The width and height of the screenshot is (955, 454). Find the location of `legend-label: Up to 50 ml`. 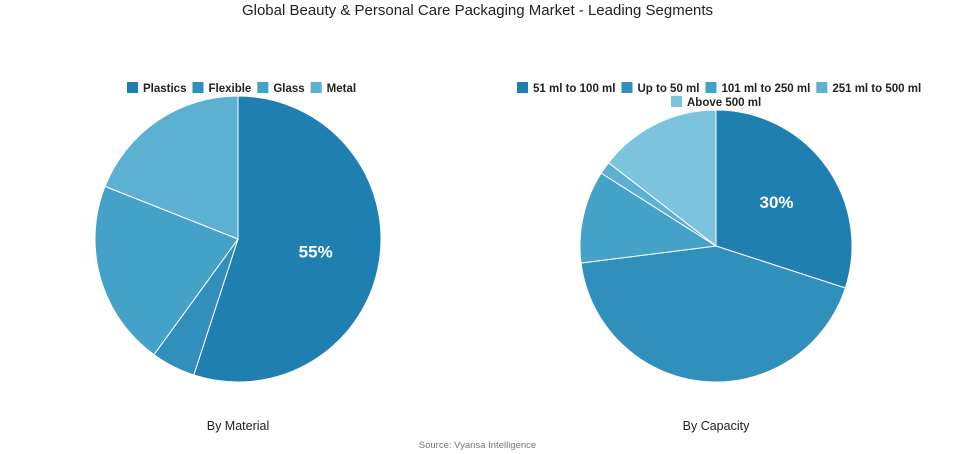

legend-label: Up to 50 ml is located at coordinates (668, 89).